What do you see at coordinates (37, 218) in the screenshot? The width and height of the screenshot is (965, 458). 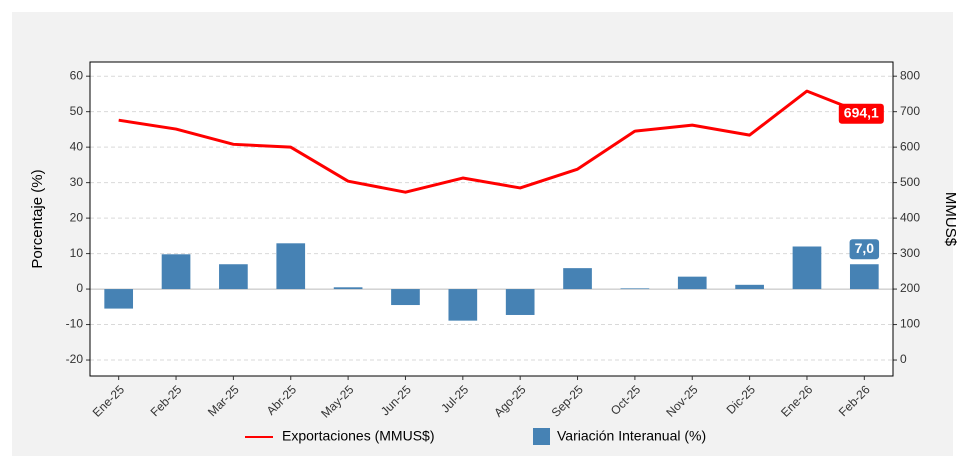 I see `y-axis-label: Porcentaje (%)` at bounding box center [37, 218].